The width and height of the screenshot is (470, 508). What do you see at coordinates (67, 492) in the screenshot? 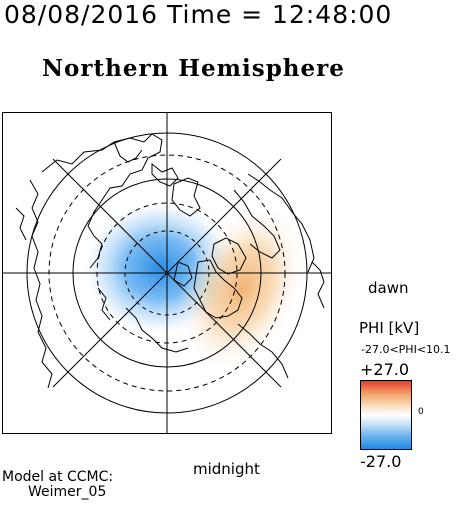
I see `model-name: Weimer_05` at bounding box center [67, 492].